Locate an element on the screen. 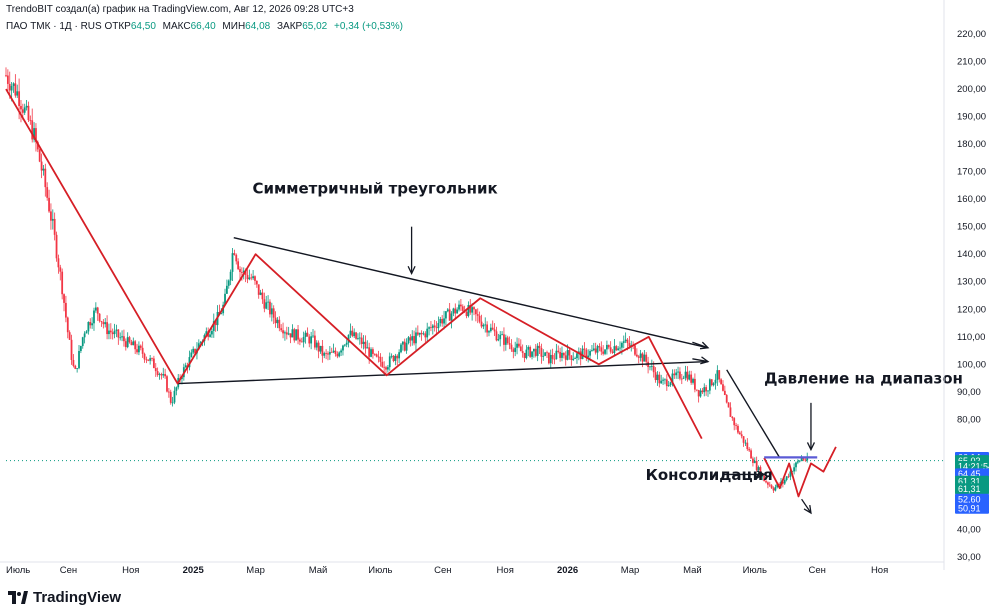 The height and width of the screenshot is (616, 1000). price-tick-label: 160,00 is located at coordinates (971, 199).